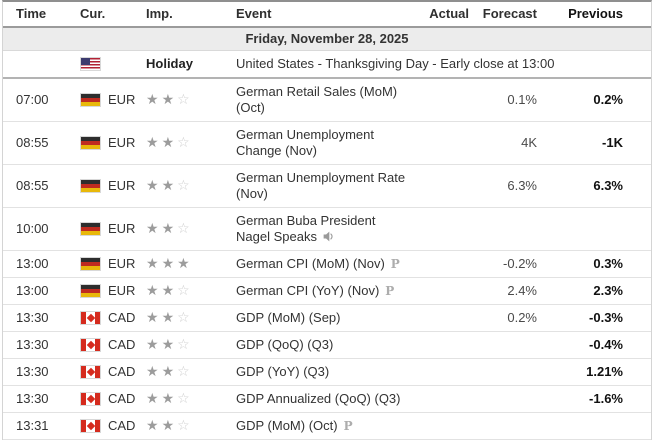 This screenshot has width=658, height=440. What do you see at coordinates (606, 398) in the screenshot?
I see `previous-value: -1.6%` at bounding box center [606, 398].